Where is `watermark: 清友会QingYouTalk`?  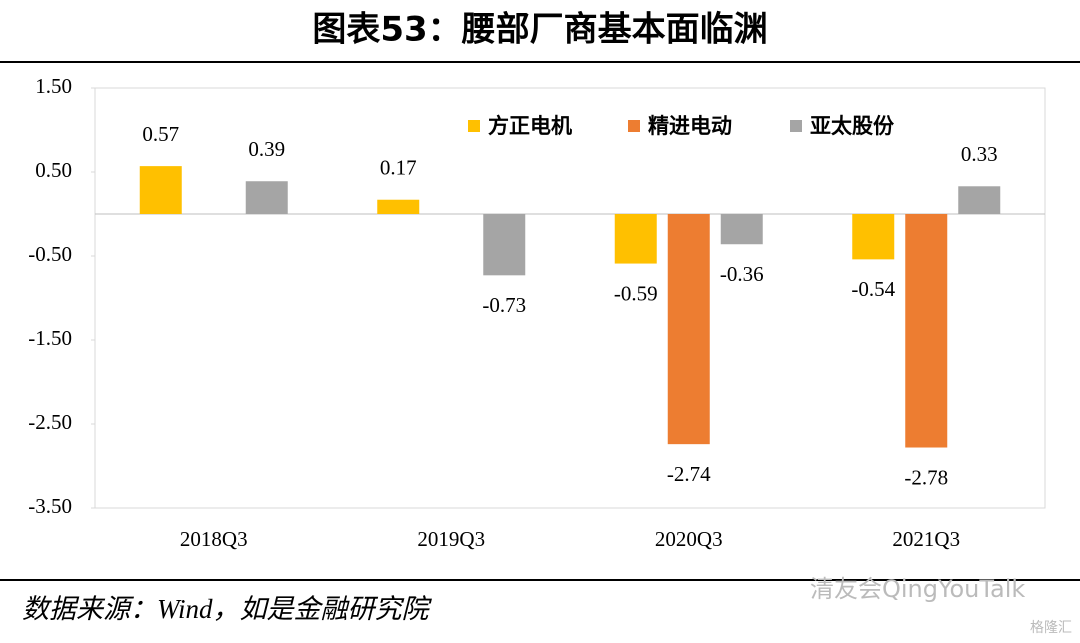
watermark: 清友会QingYouTalk is located at coordinates (917, 589).